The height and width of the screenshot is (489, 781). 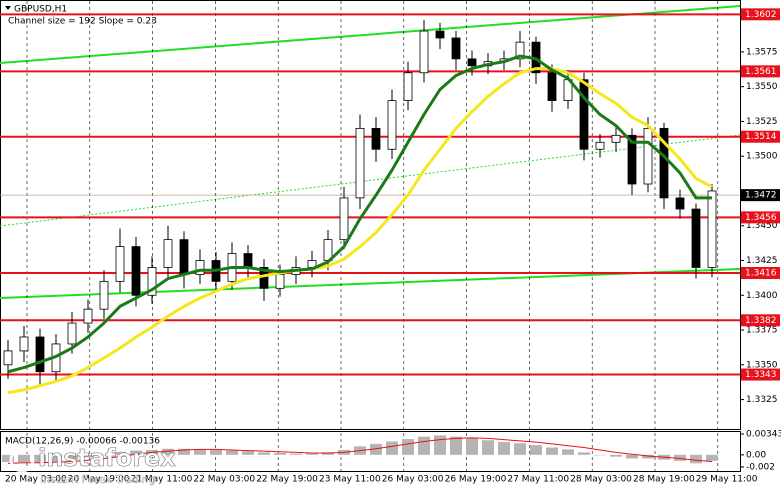 What do you see at coordinates (762, 400) in the screenshot?
I see `y-tick-label: 1.3325` at bounding box center [762, 400].